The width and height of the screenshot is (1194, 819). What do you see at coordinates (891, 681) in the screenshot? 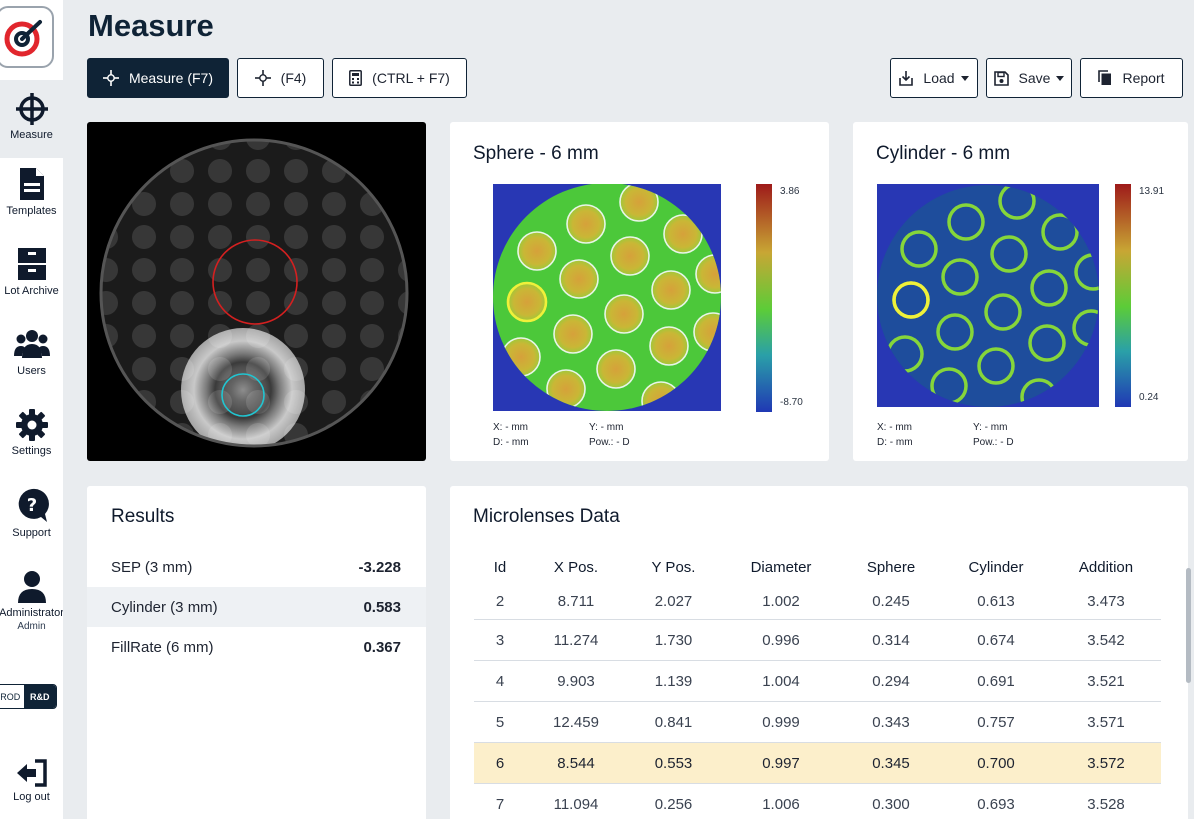
I see `table-cell: 0.294` at bounding box center [891, 681].